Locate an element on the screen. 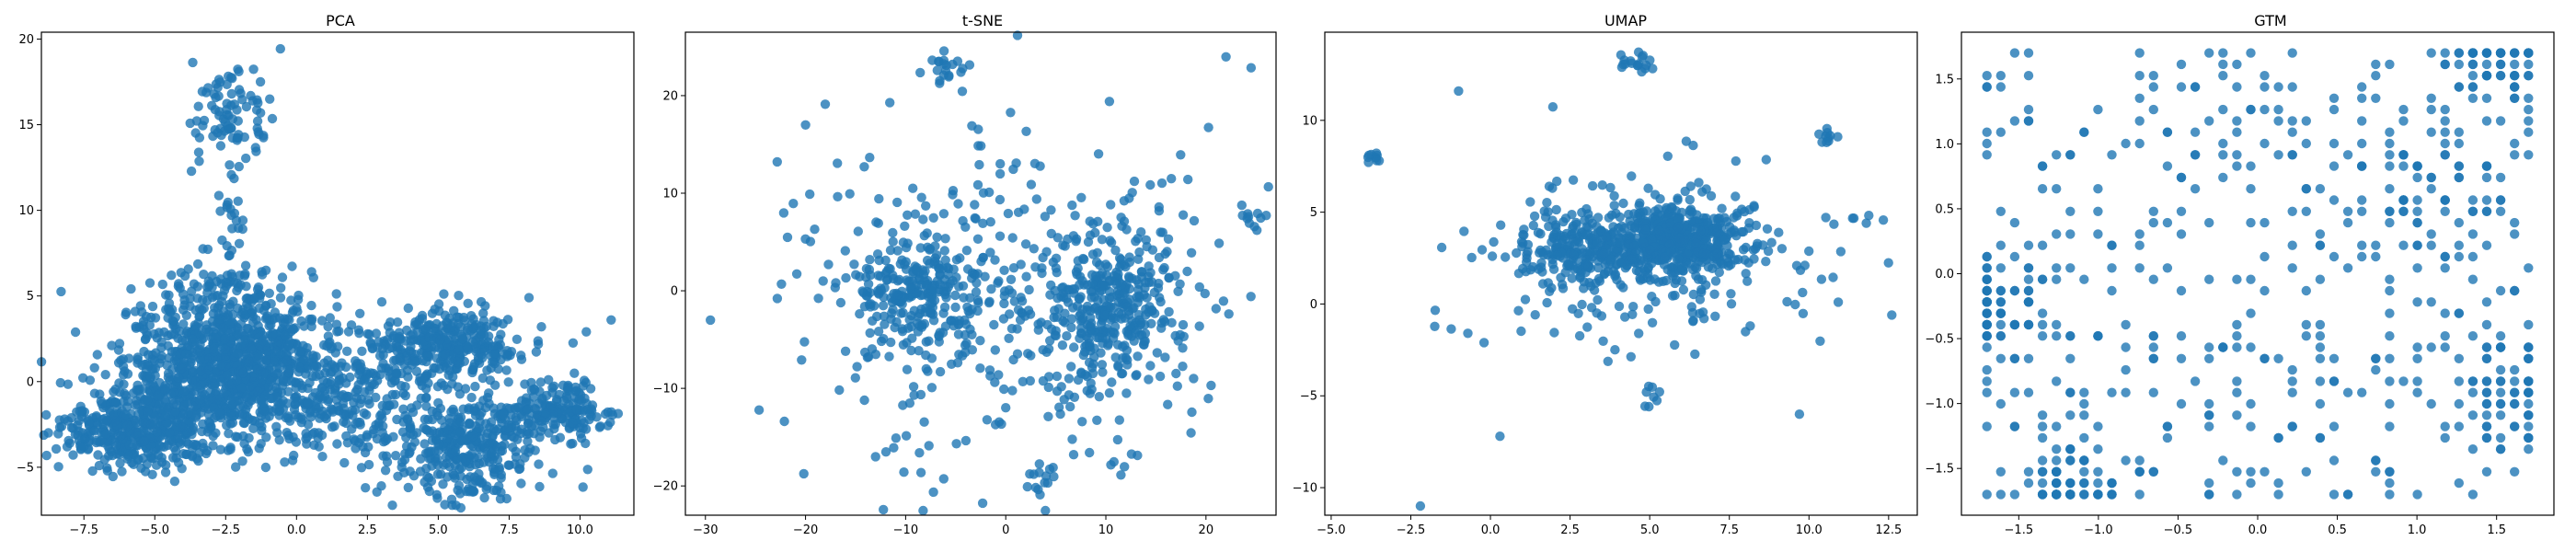 This screenshot has height=552, width=2576. pca-xtick-label: 2.5 is located at coordinates (367, 530).